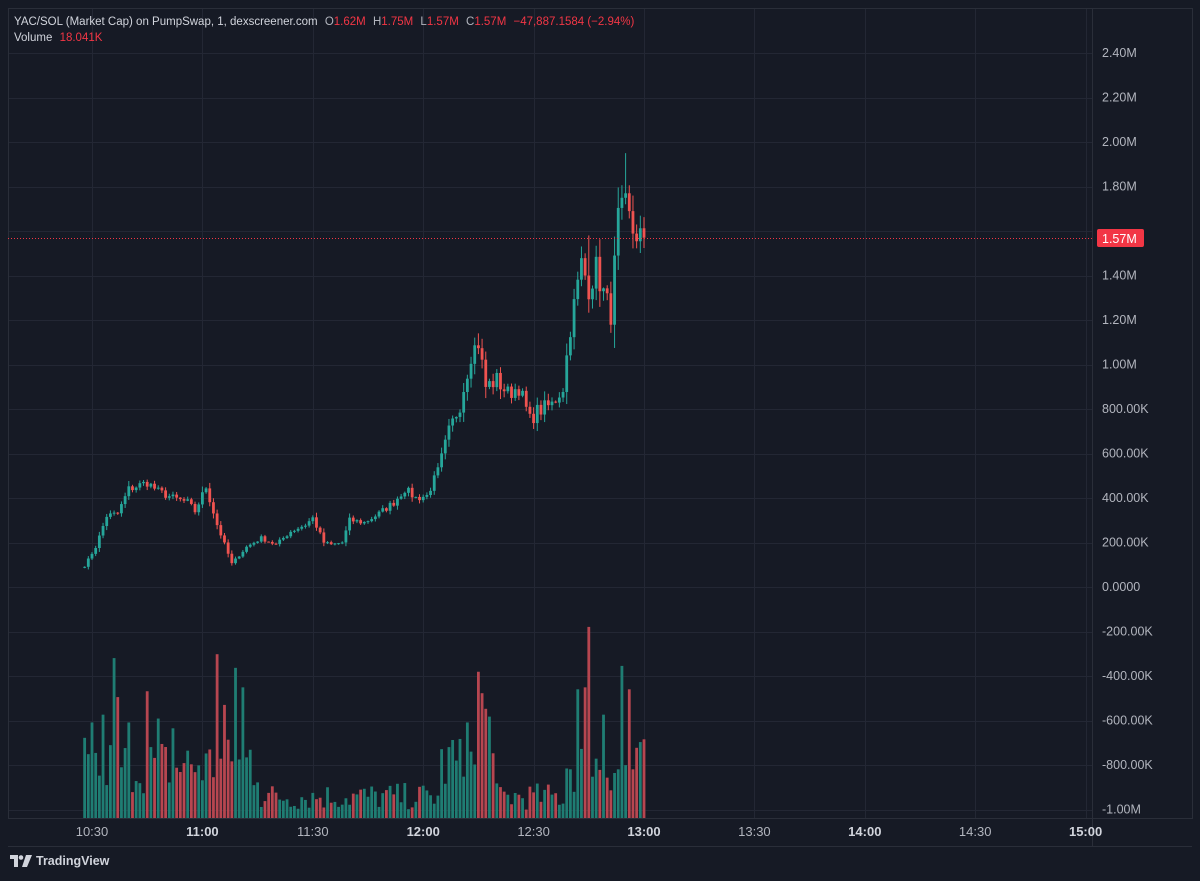 This screenshot has width=1200, height=881. I want to click on price-tick-label: -200.00K, so click(1127, 632).